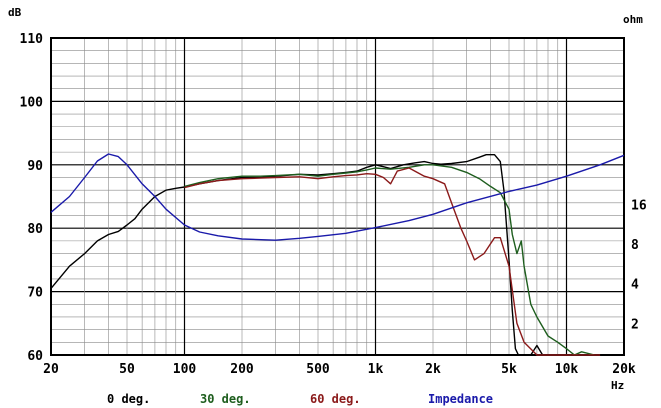 The height and width of the screenshot is (408, 661). What do you see at coordinates (376, 369) in the screenshot?
I see `x-tick-label: 1k` at bounding box center [376, 369].